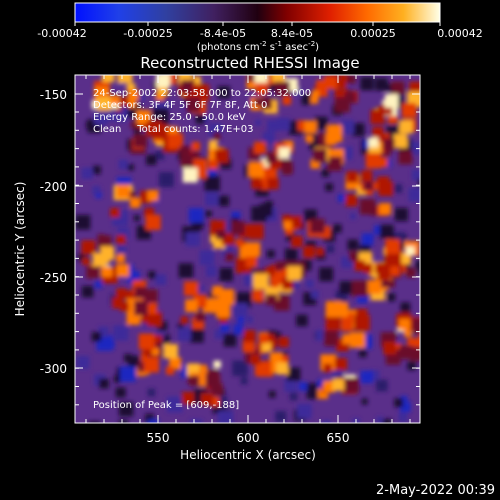 The width and height of the screenshot is (500, 500). What do you see at coordinates (248, 438) in the screenshot?
I see `x-tick-label: 600` at bounding box center [248, 438].